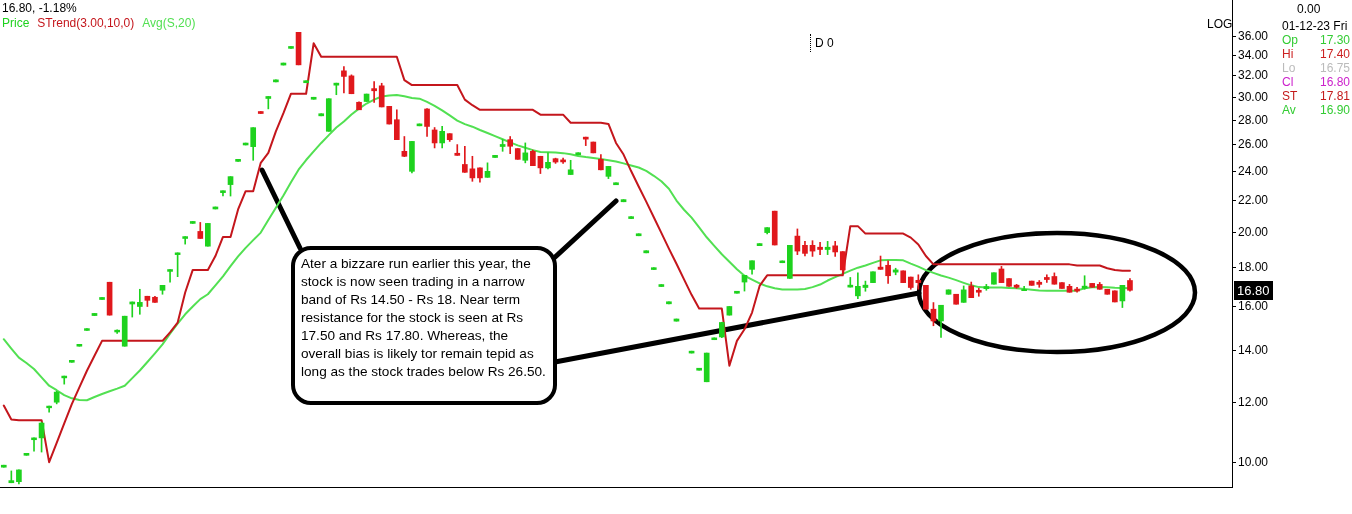  Describe the element at coordinates (1253, 75) in the screenshot. I see `y-tick-label: 32.00` at that location.